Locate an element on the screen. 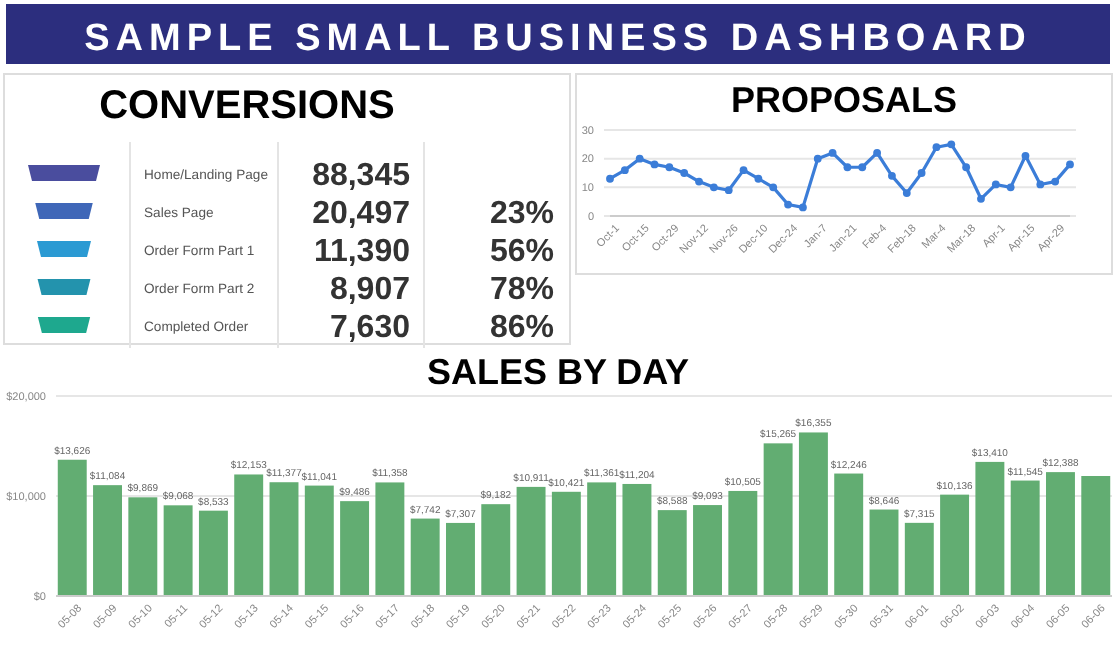 This screenshot has height=650, width=1116. line-series is located at coordinates (840, 176).